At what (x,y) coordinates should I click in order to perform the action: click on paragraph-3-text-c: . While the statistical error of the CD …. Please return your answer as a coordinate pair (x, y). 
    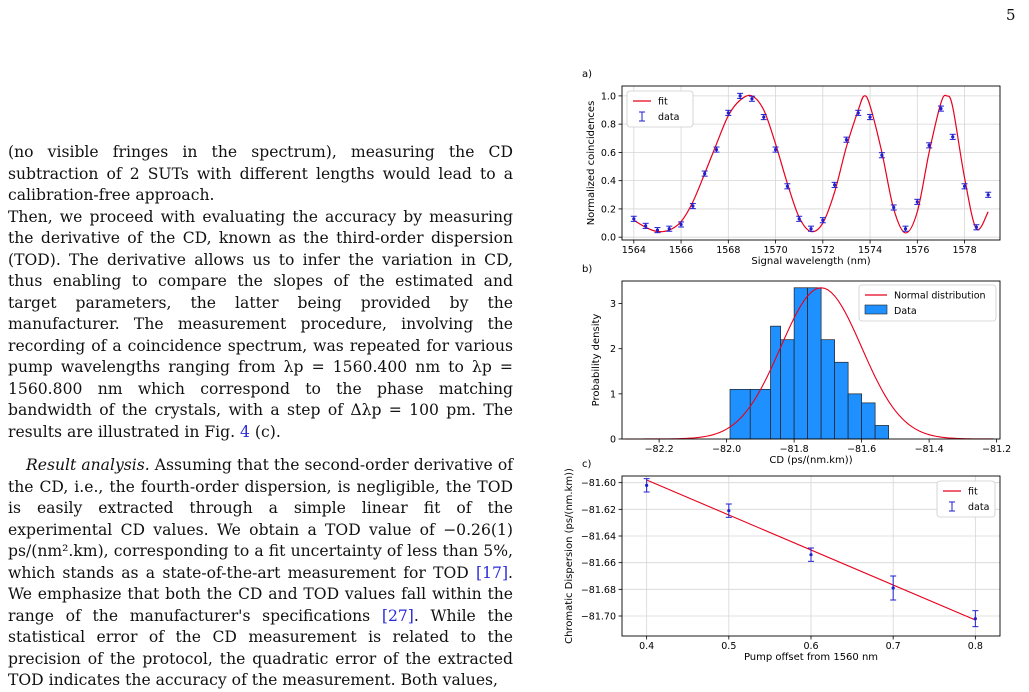
    Looking at the image, I should click on (260, 648).